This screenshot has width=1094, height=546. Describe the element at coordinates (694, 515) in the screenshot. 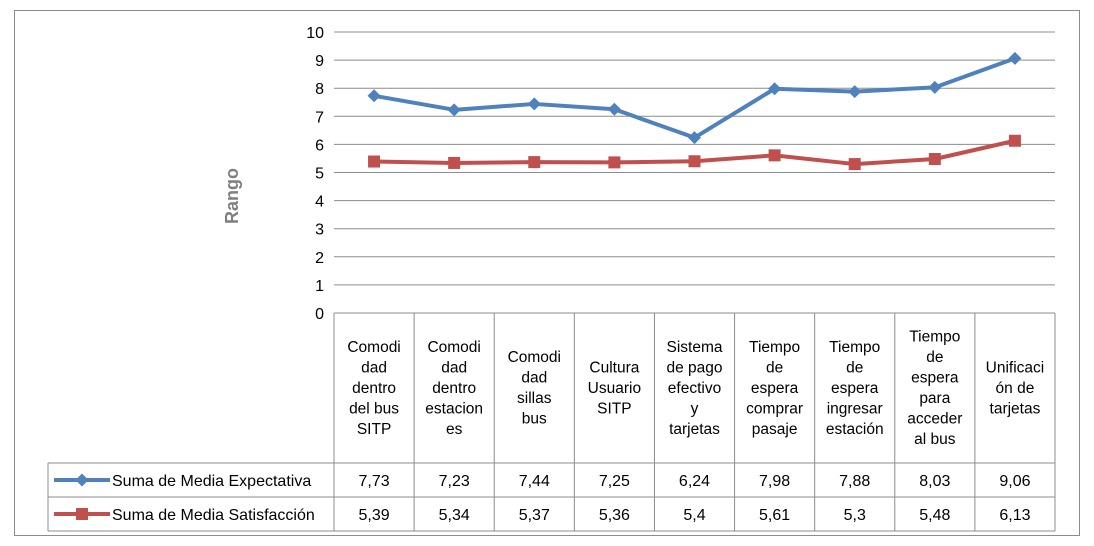

I see `data-value-label: 5,4` at that location.